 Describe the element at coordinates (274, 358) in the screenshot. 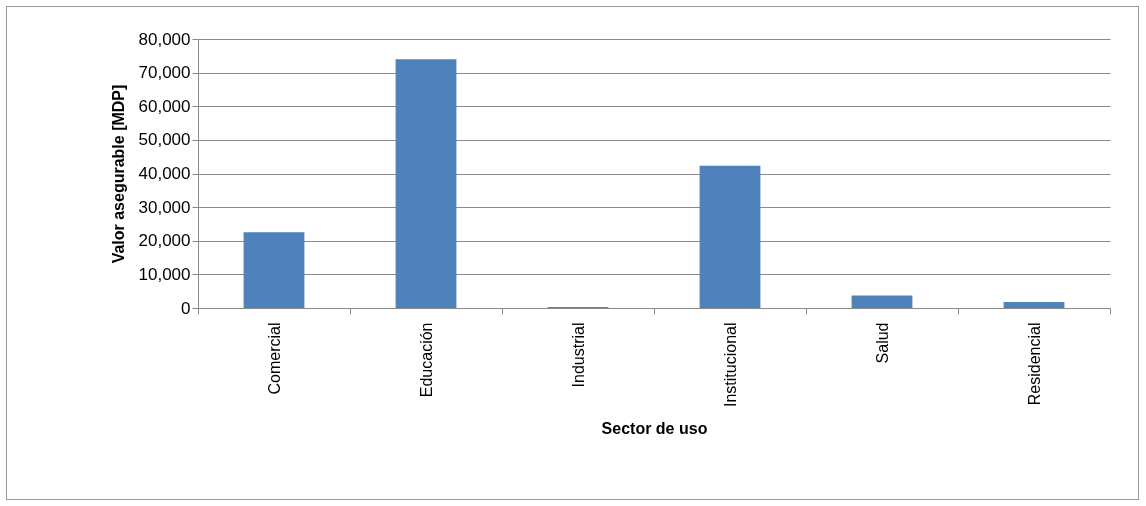

I see `x-tick-label: Comercial` at that location.